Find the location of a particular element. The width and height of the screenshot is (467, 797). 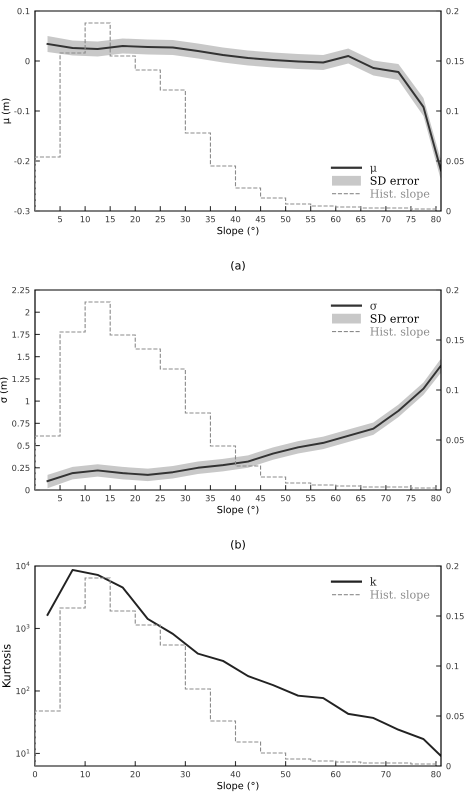

legend-label: μ is located at coordinates (373, 170).